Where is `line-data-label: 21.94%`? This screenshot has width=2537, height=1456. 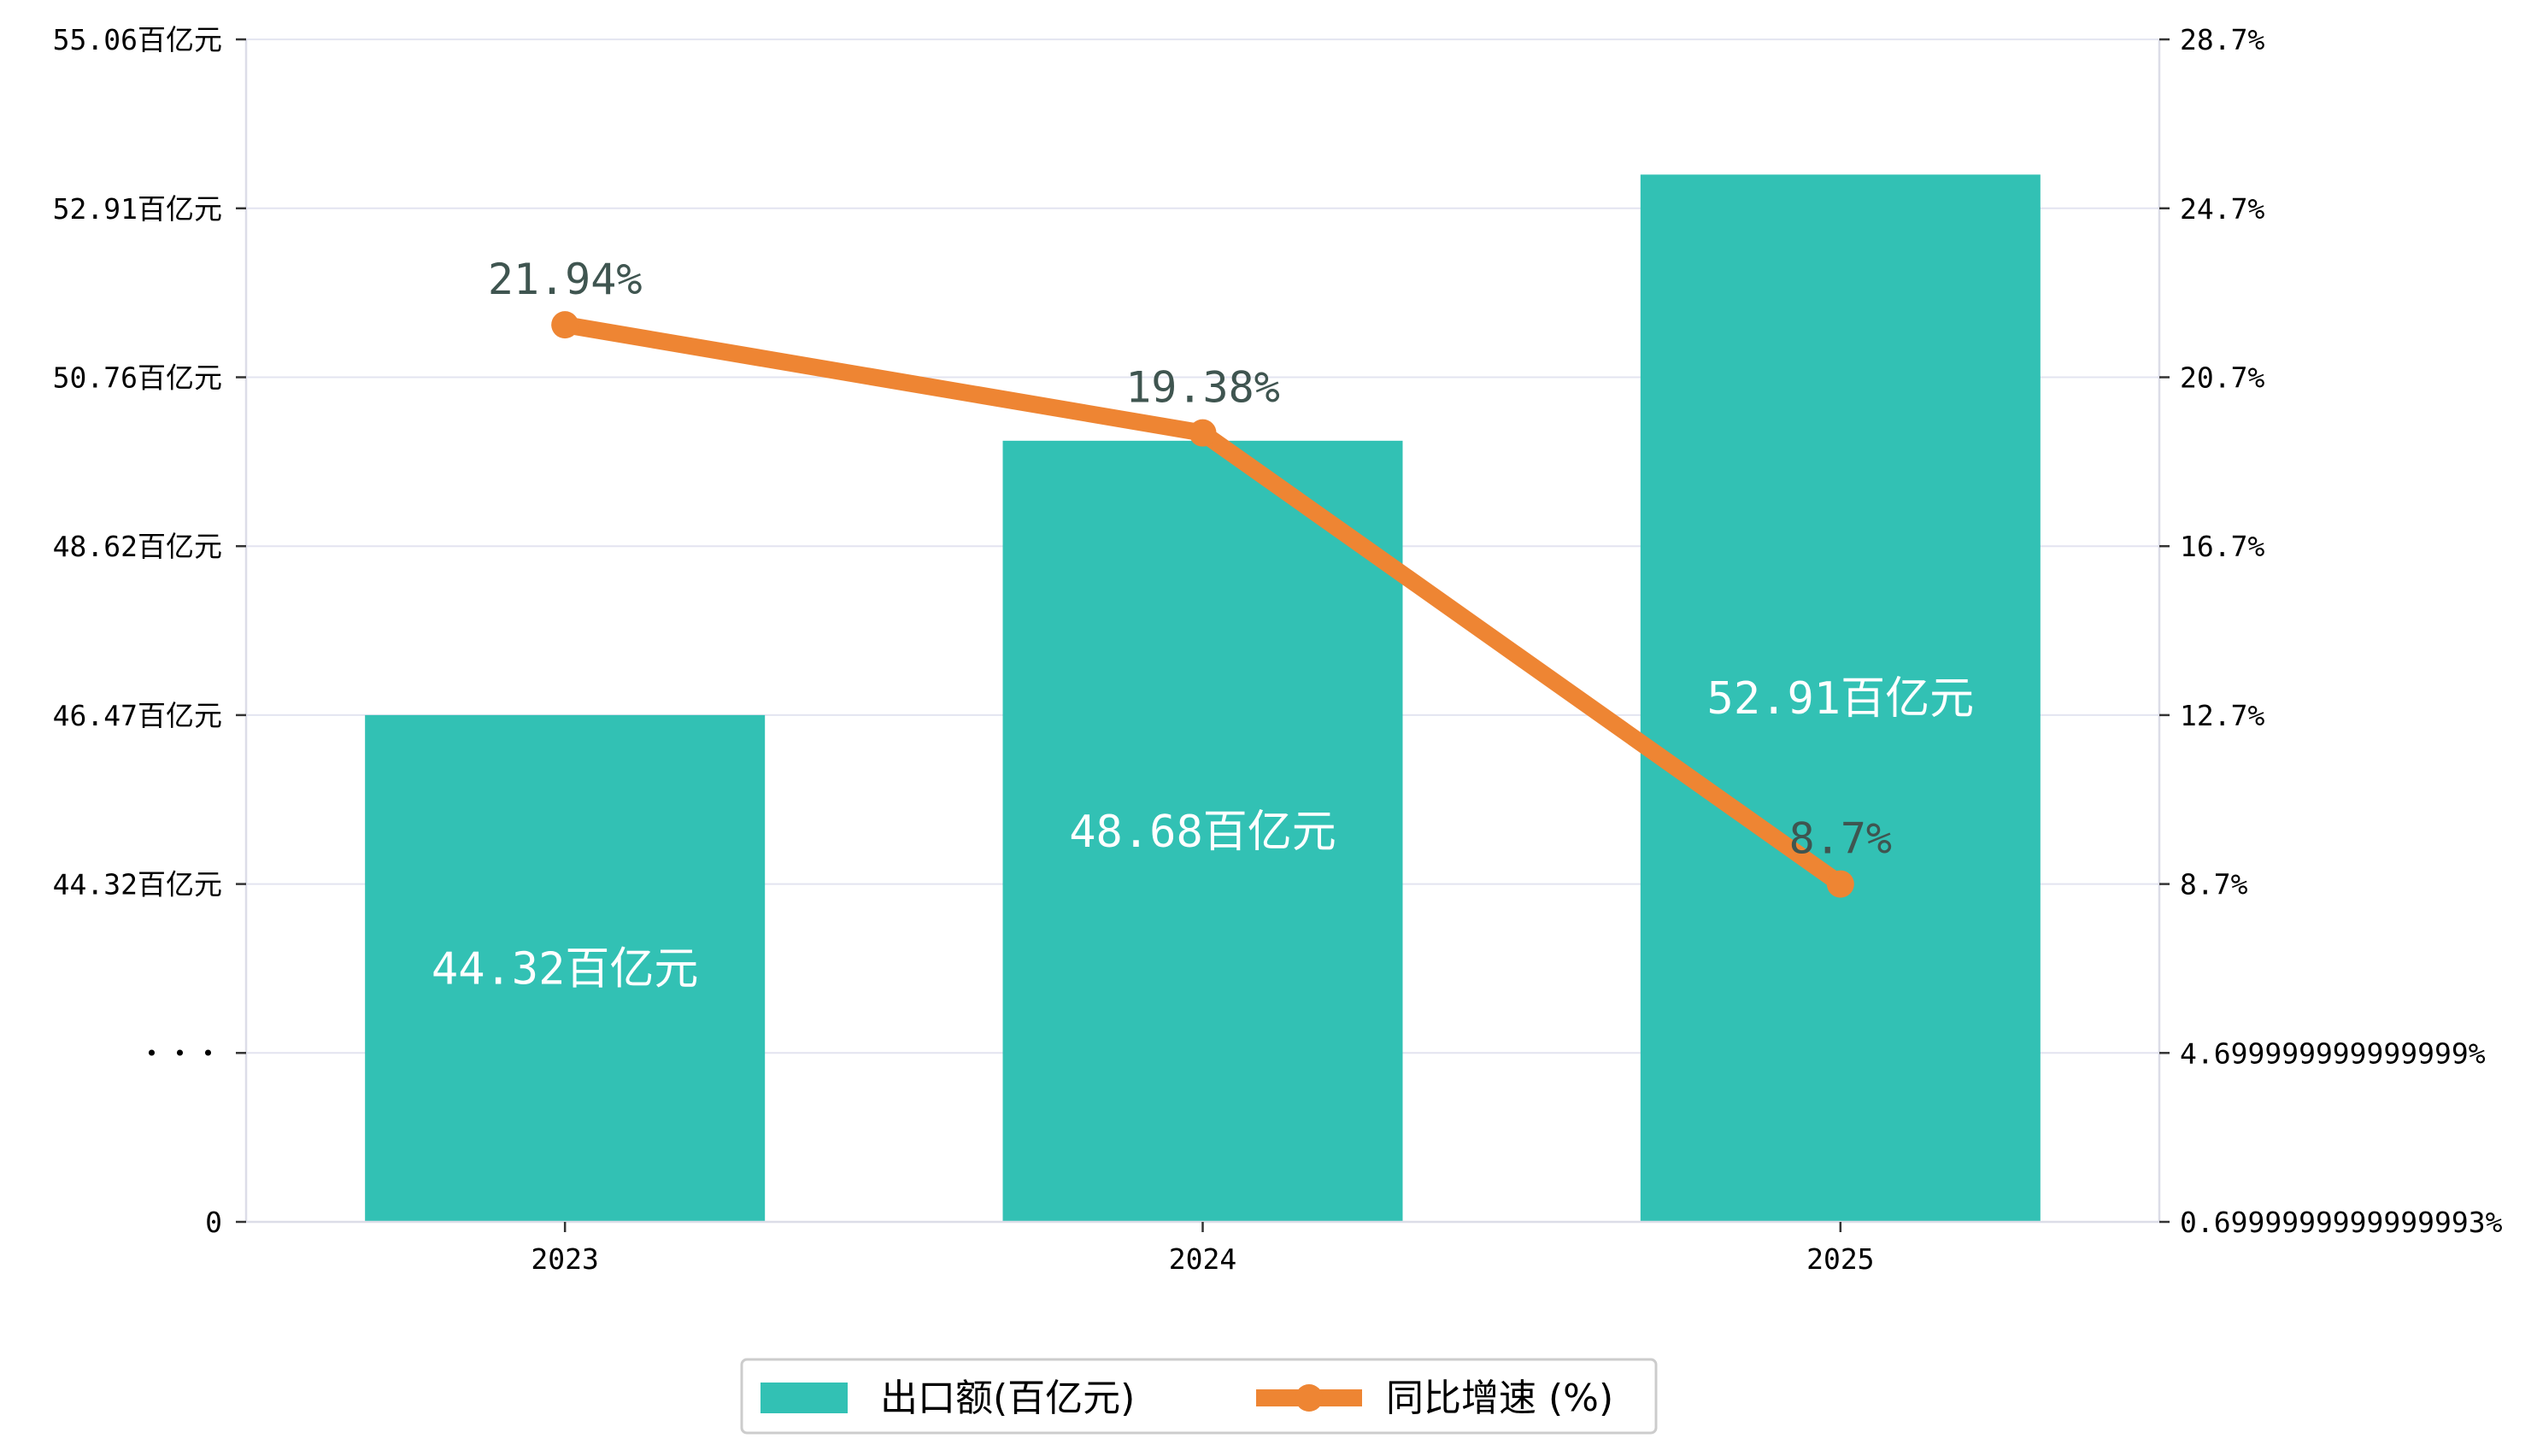
line-data-label: 21.94% is located at coordinates (565, 280).